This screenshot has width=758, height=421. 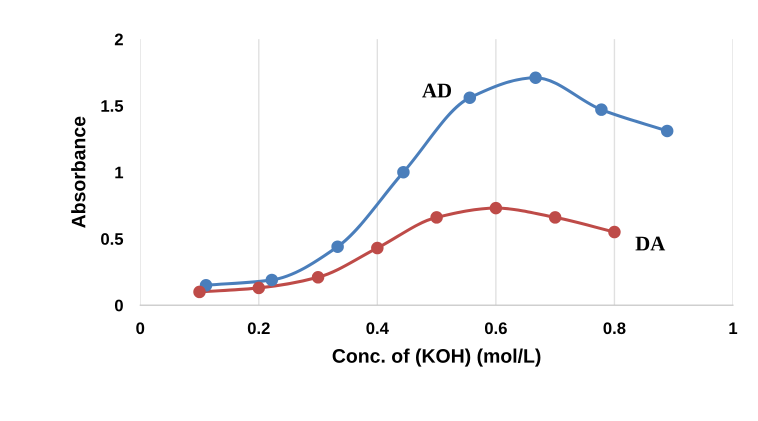 What do you see at coordinates (140, 328) in the screenshot?
I see `x-tick-label: 0` at bounding box center [140, 328].